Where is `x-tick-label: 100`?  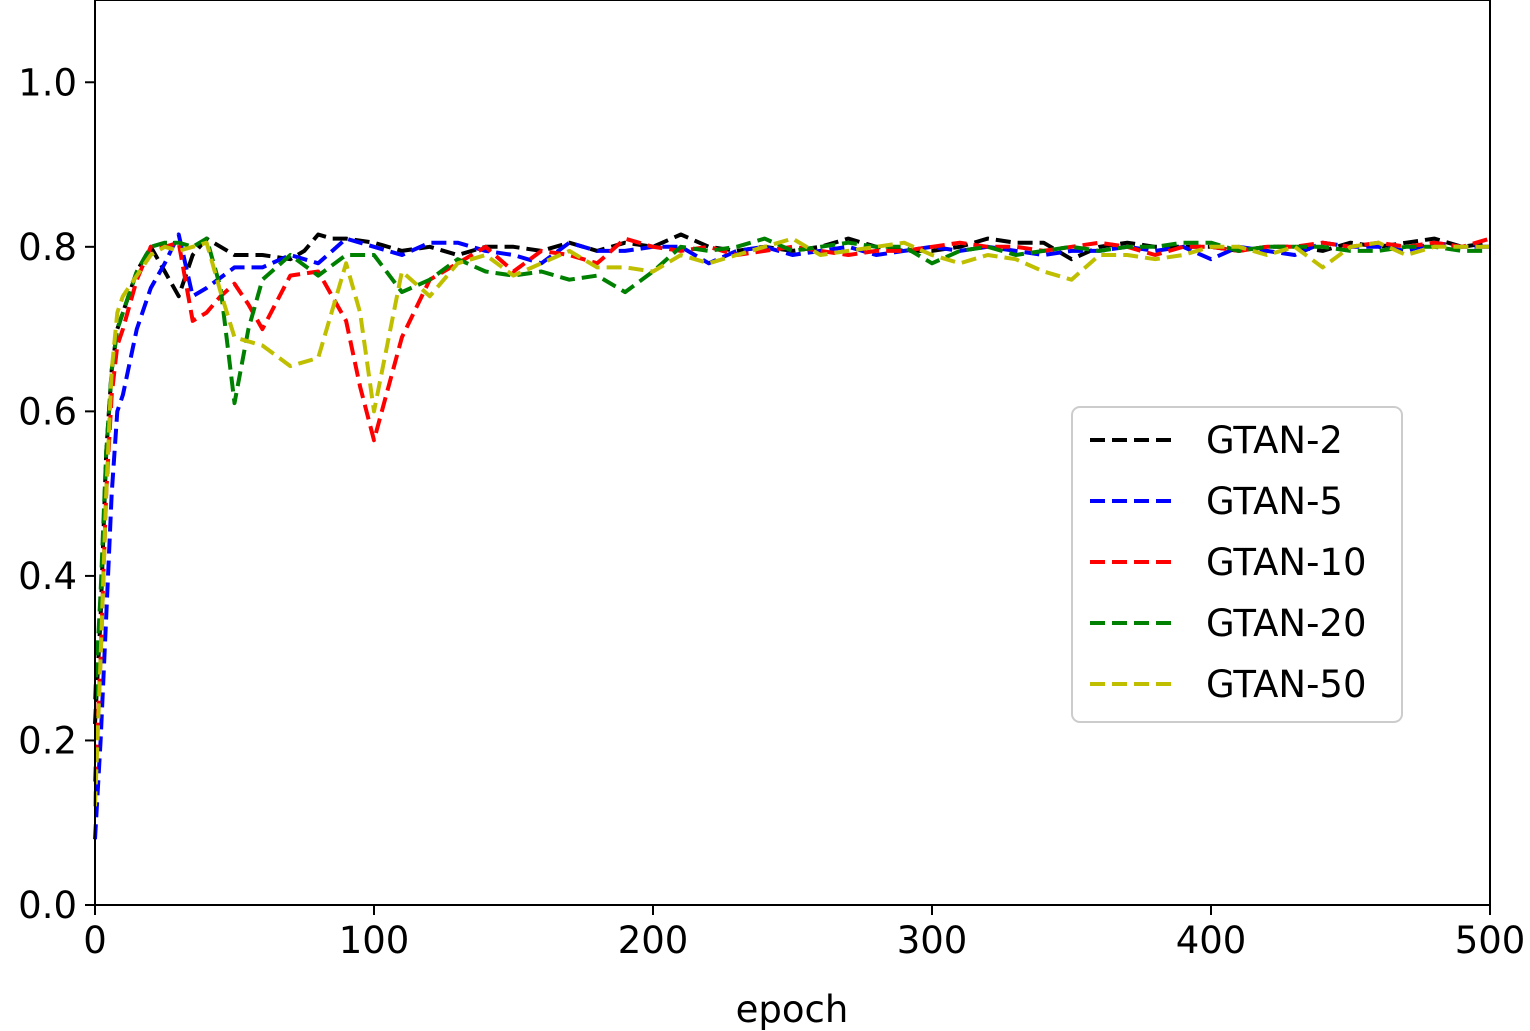
x-tick-label: 100 is located at coordinates (374, 940).